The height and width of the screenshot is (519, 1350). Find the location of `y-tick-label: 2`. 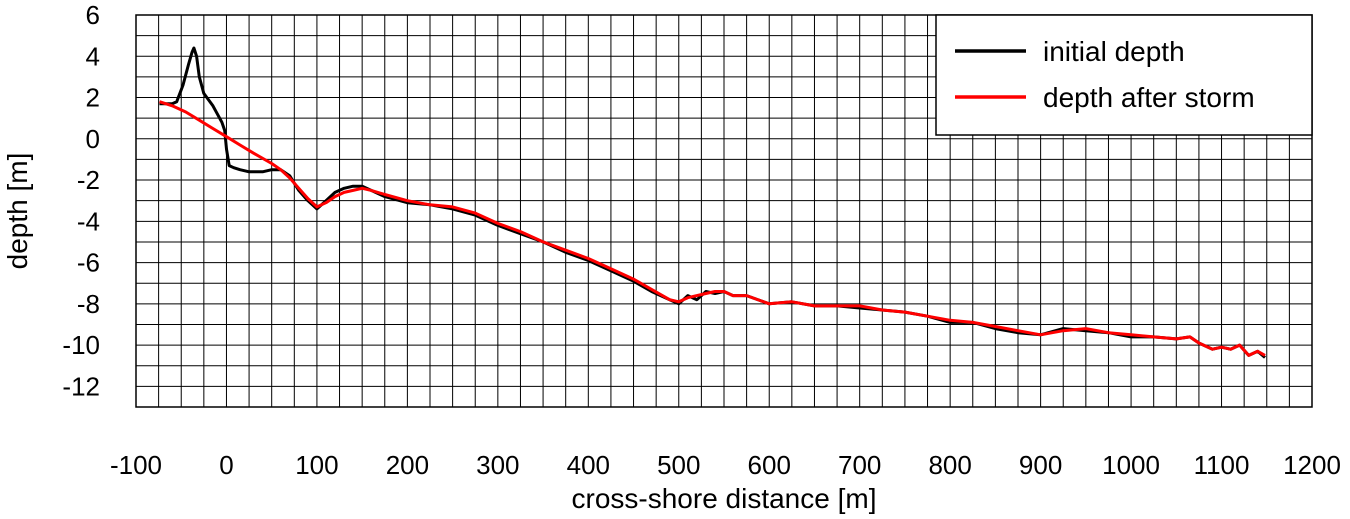

y-tick-label: 2 is located at coordinates (93, 98).